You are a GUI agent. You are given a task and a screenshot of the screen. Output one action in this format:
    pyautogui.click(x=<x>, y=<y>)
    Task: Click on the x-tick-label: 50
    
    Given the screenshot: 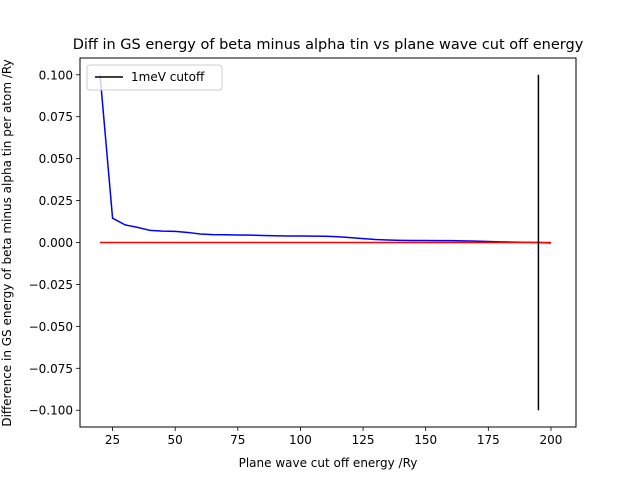 What is the action you would take?
    pyautogui.click(x=175, y=440)
    